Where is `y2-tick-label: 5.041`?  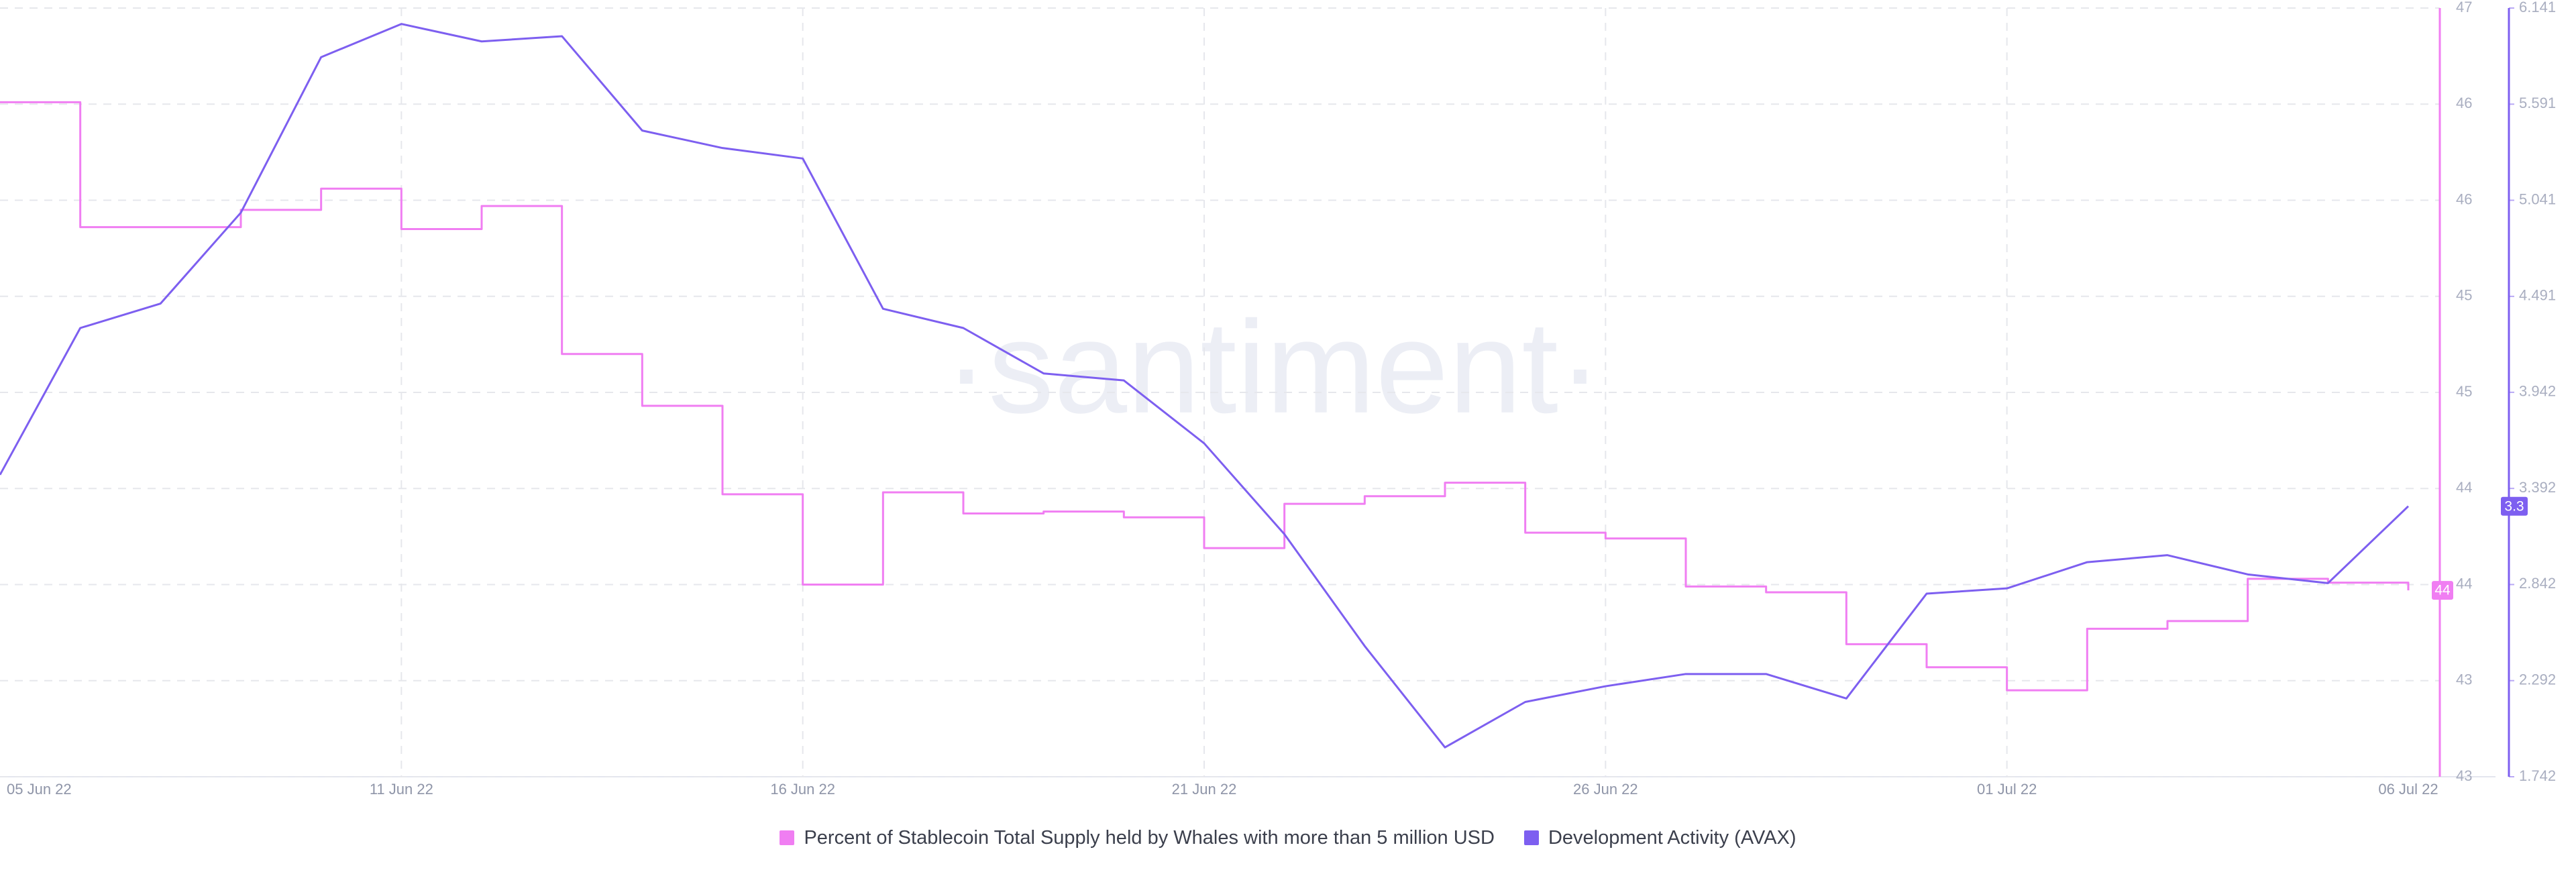 y2-tick-label: 5.041 is located at coordinates (2537, 198).